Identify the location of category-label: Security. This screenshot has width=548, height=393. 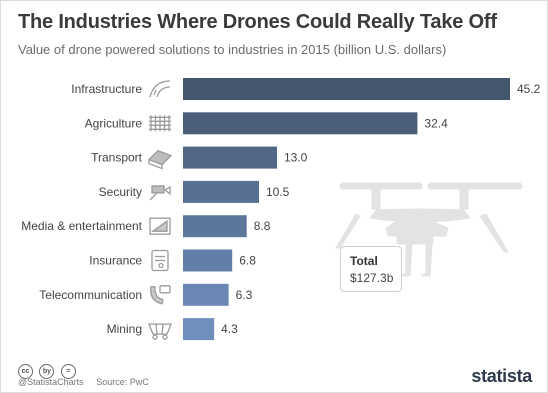
(120, 192).